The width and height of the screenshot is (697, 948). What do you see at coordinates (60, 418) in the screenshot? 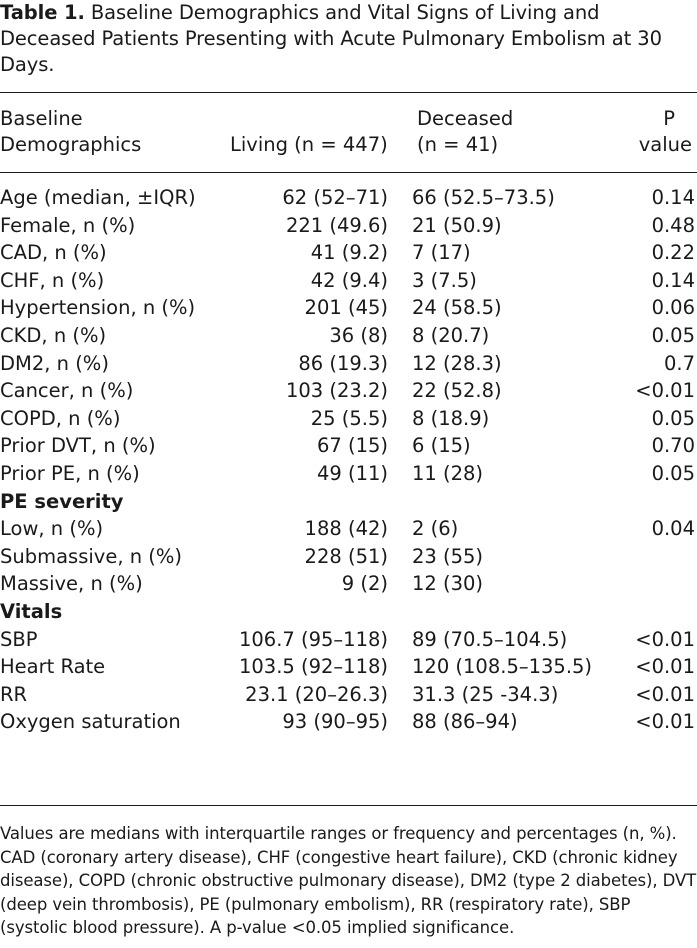
I see `row-label: COPD, n (%)` at bounding box center [60, 418].